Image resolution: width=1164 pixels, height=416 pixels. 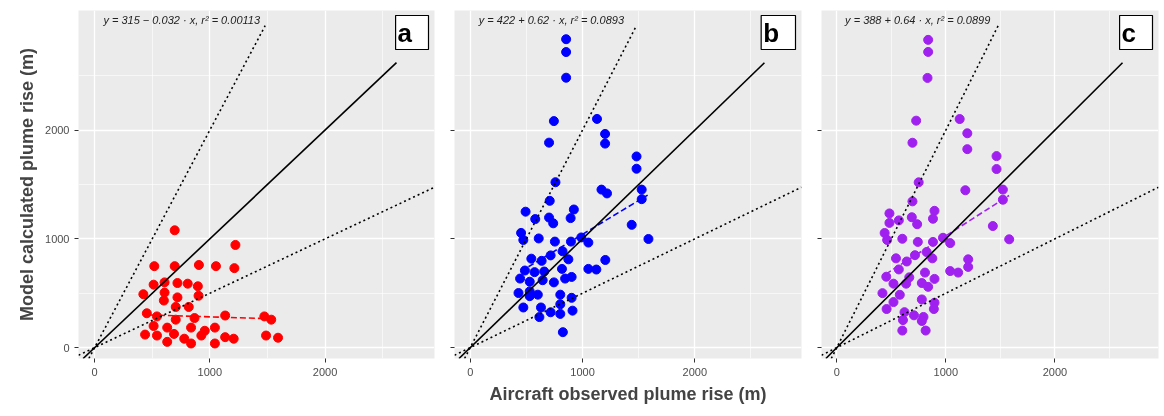 I want to click on y-tick-label: 0, so click(x=66, y=347).